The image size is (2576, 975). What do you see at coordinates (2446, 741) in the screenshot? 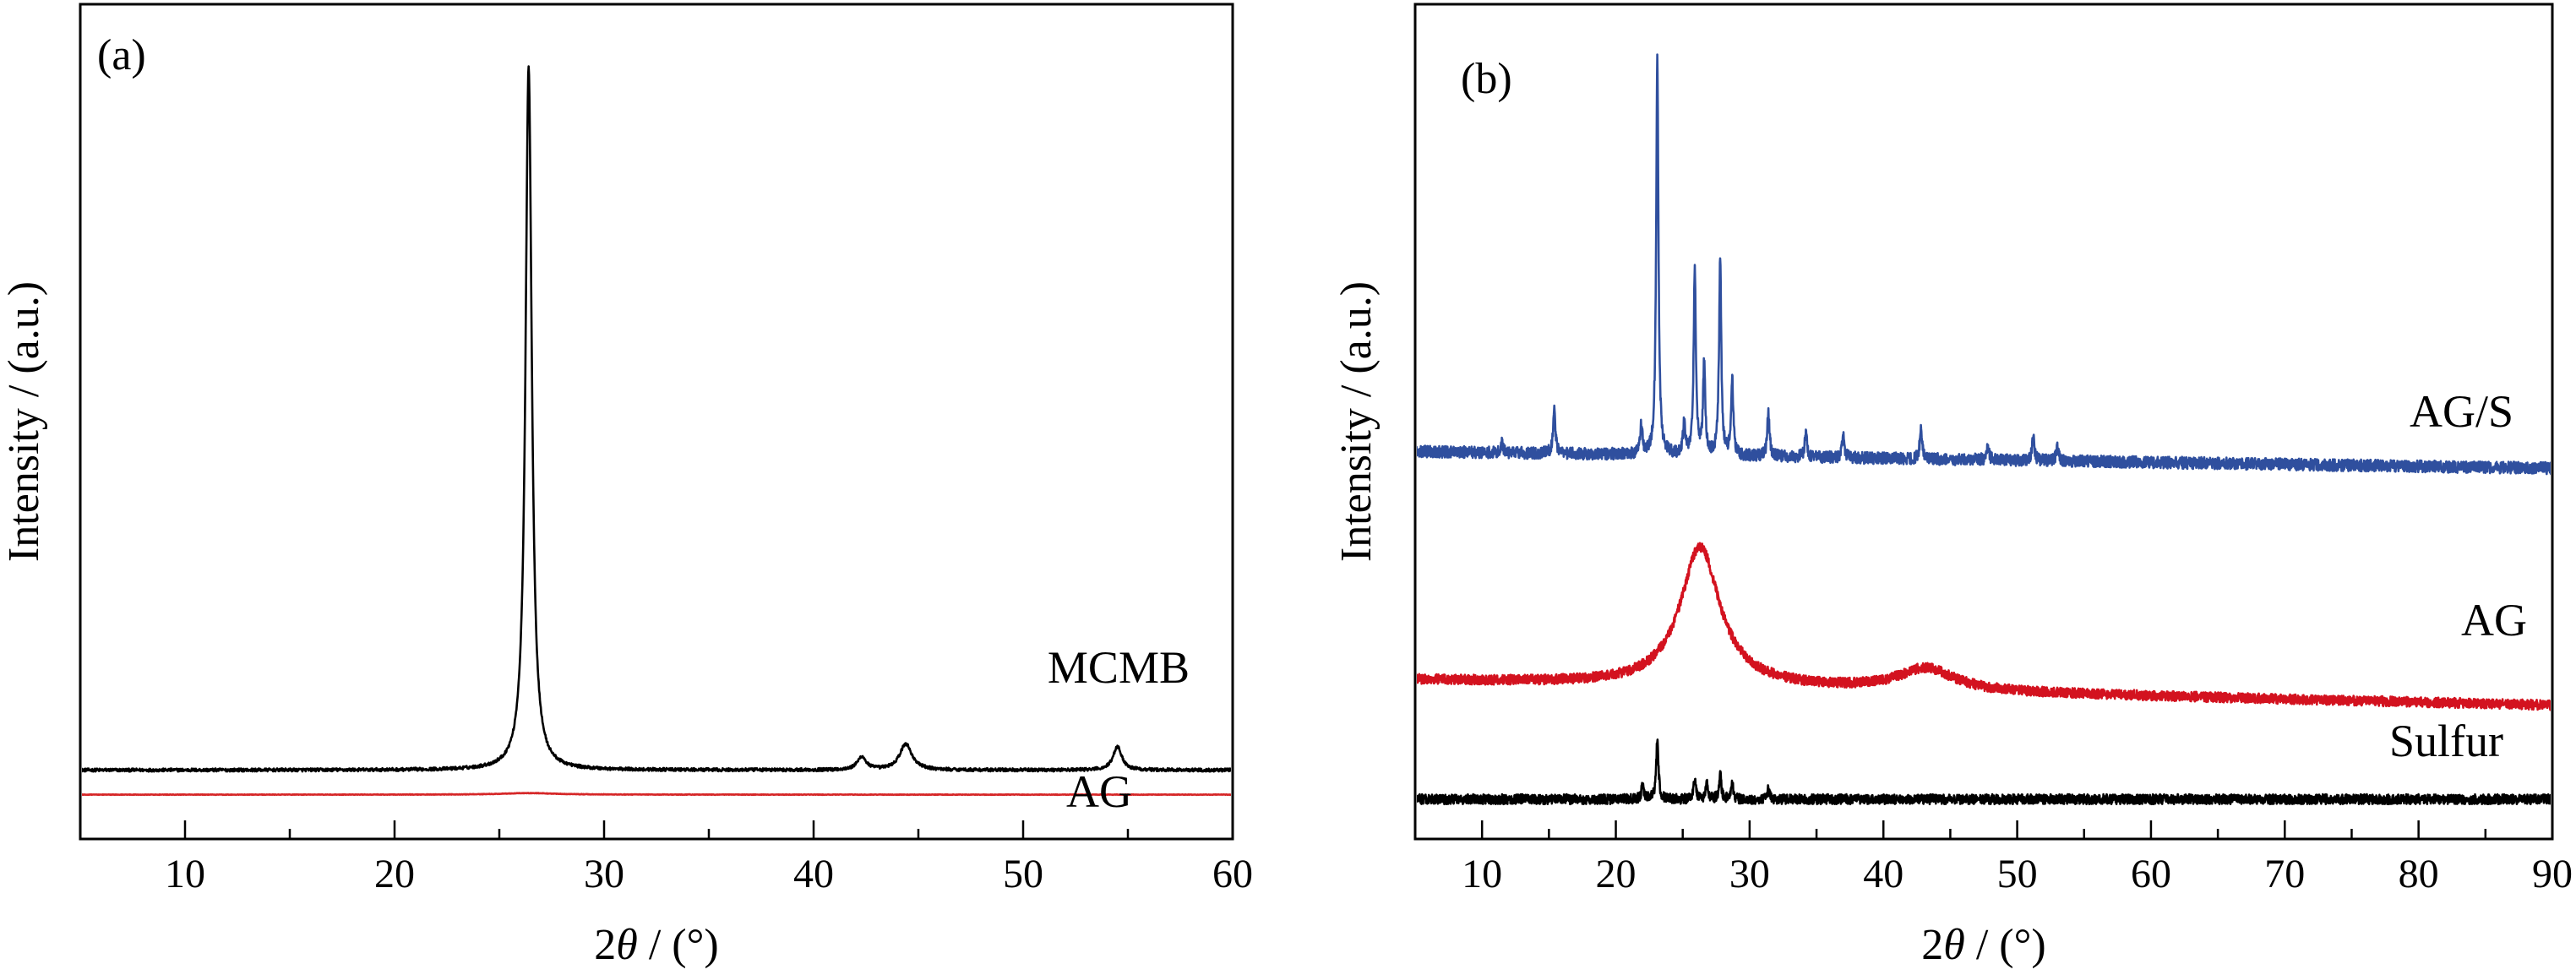
I see `series-label: Sulfur` at bounding box center [2446, 741].